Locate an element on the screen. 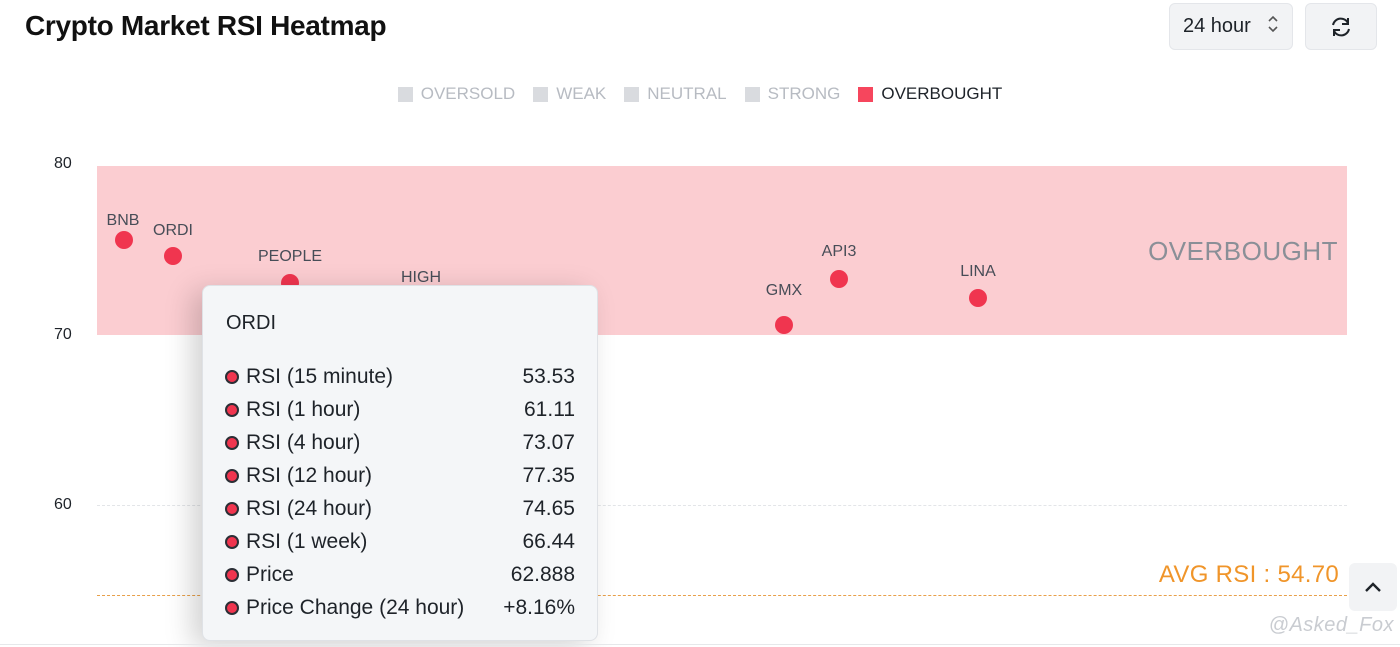 The height and width of the screenshot is (647, 1400). refresh-button is located at coordinates (1341, 26).